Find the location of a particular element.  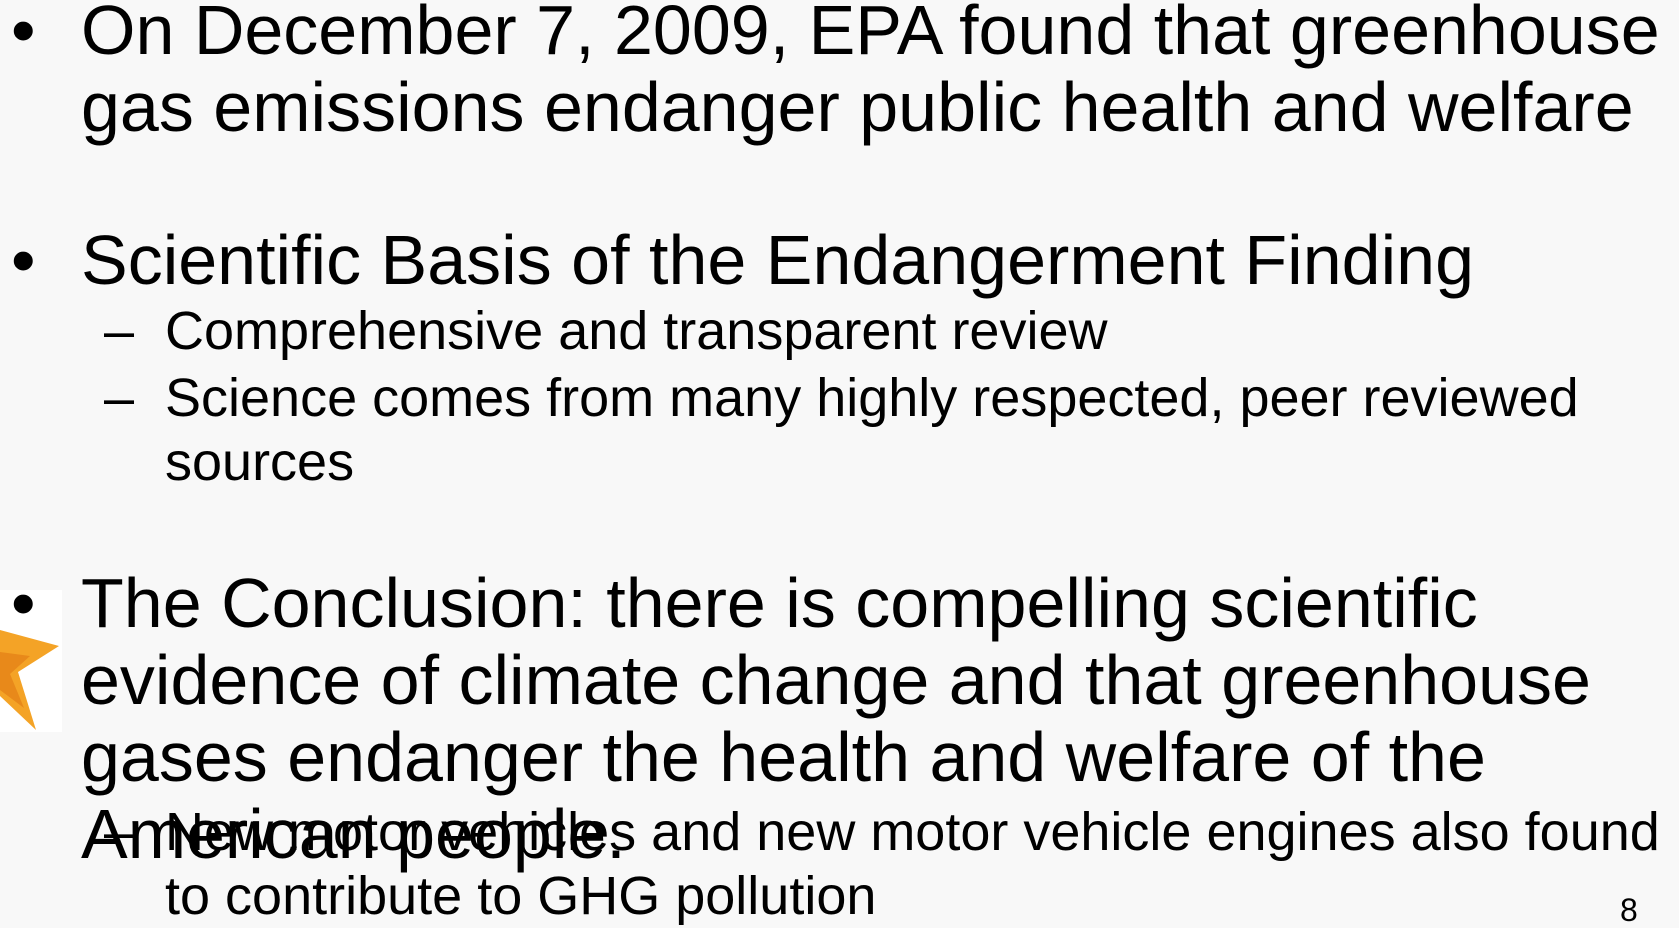

star-icon is located at coordinates (31, 661).